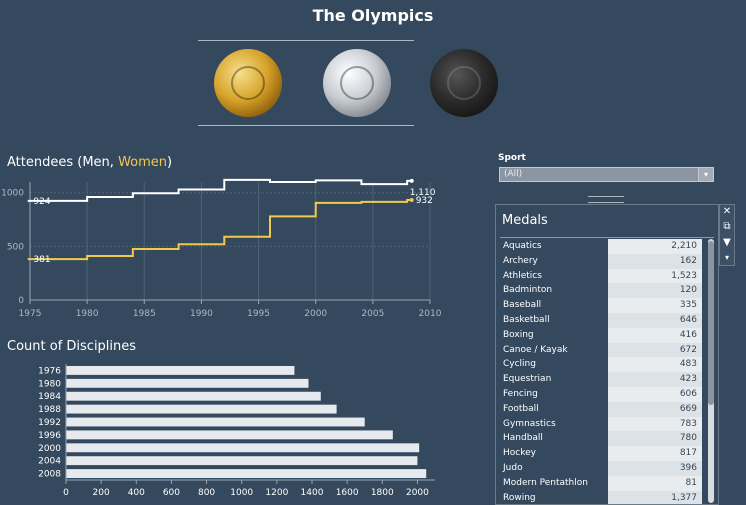 Image resolution: width=746 pixels, height=505 pixels. What do you see at coordinates (606, 174) in the screenshot?
I see `sport-filter-dropdown: (All) ▾` at bounding box center [606, 174].